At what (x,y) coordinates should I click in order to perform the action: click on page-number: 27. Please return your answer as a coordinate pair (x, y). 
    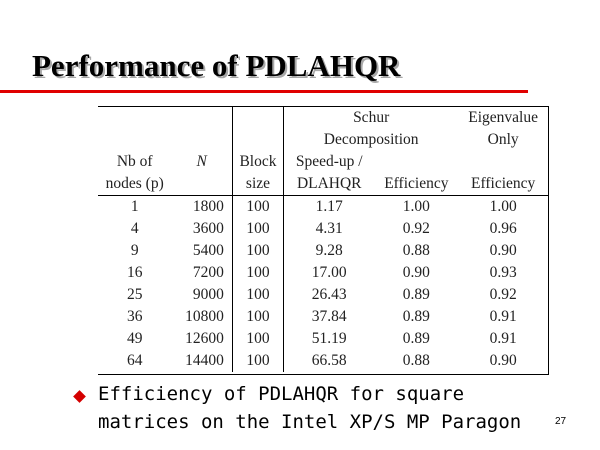
    Looking at the image, I should click on (561, 421).